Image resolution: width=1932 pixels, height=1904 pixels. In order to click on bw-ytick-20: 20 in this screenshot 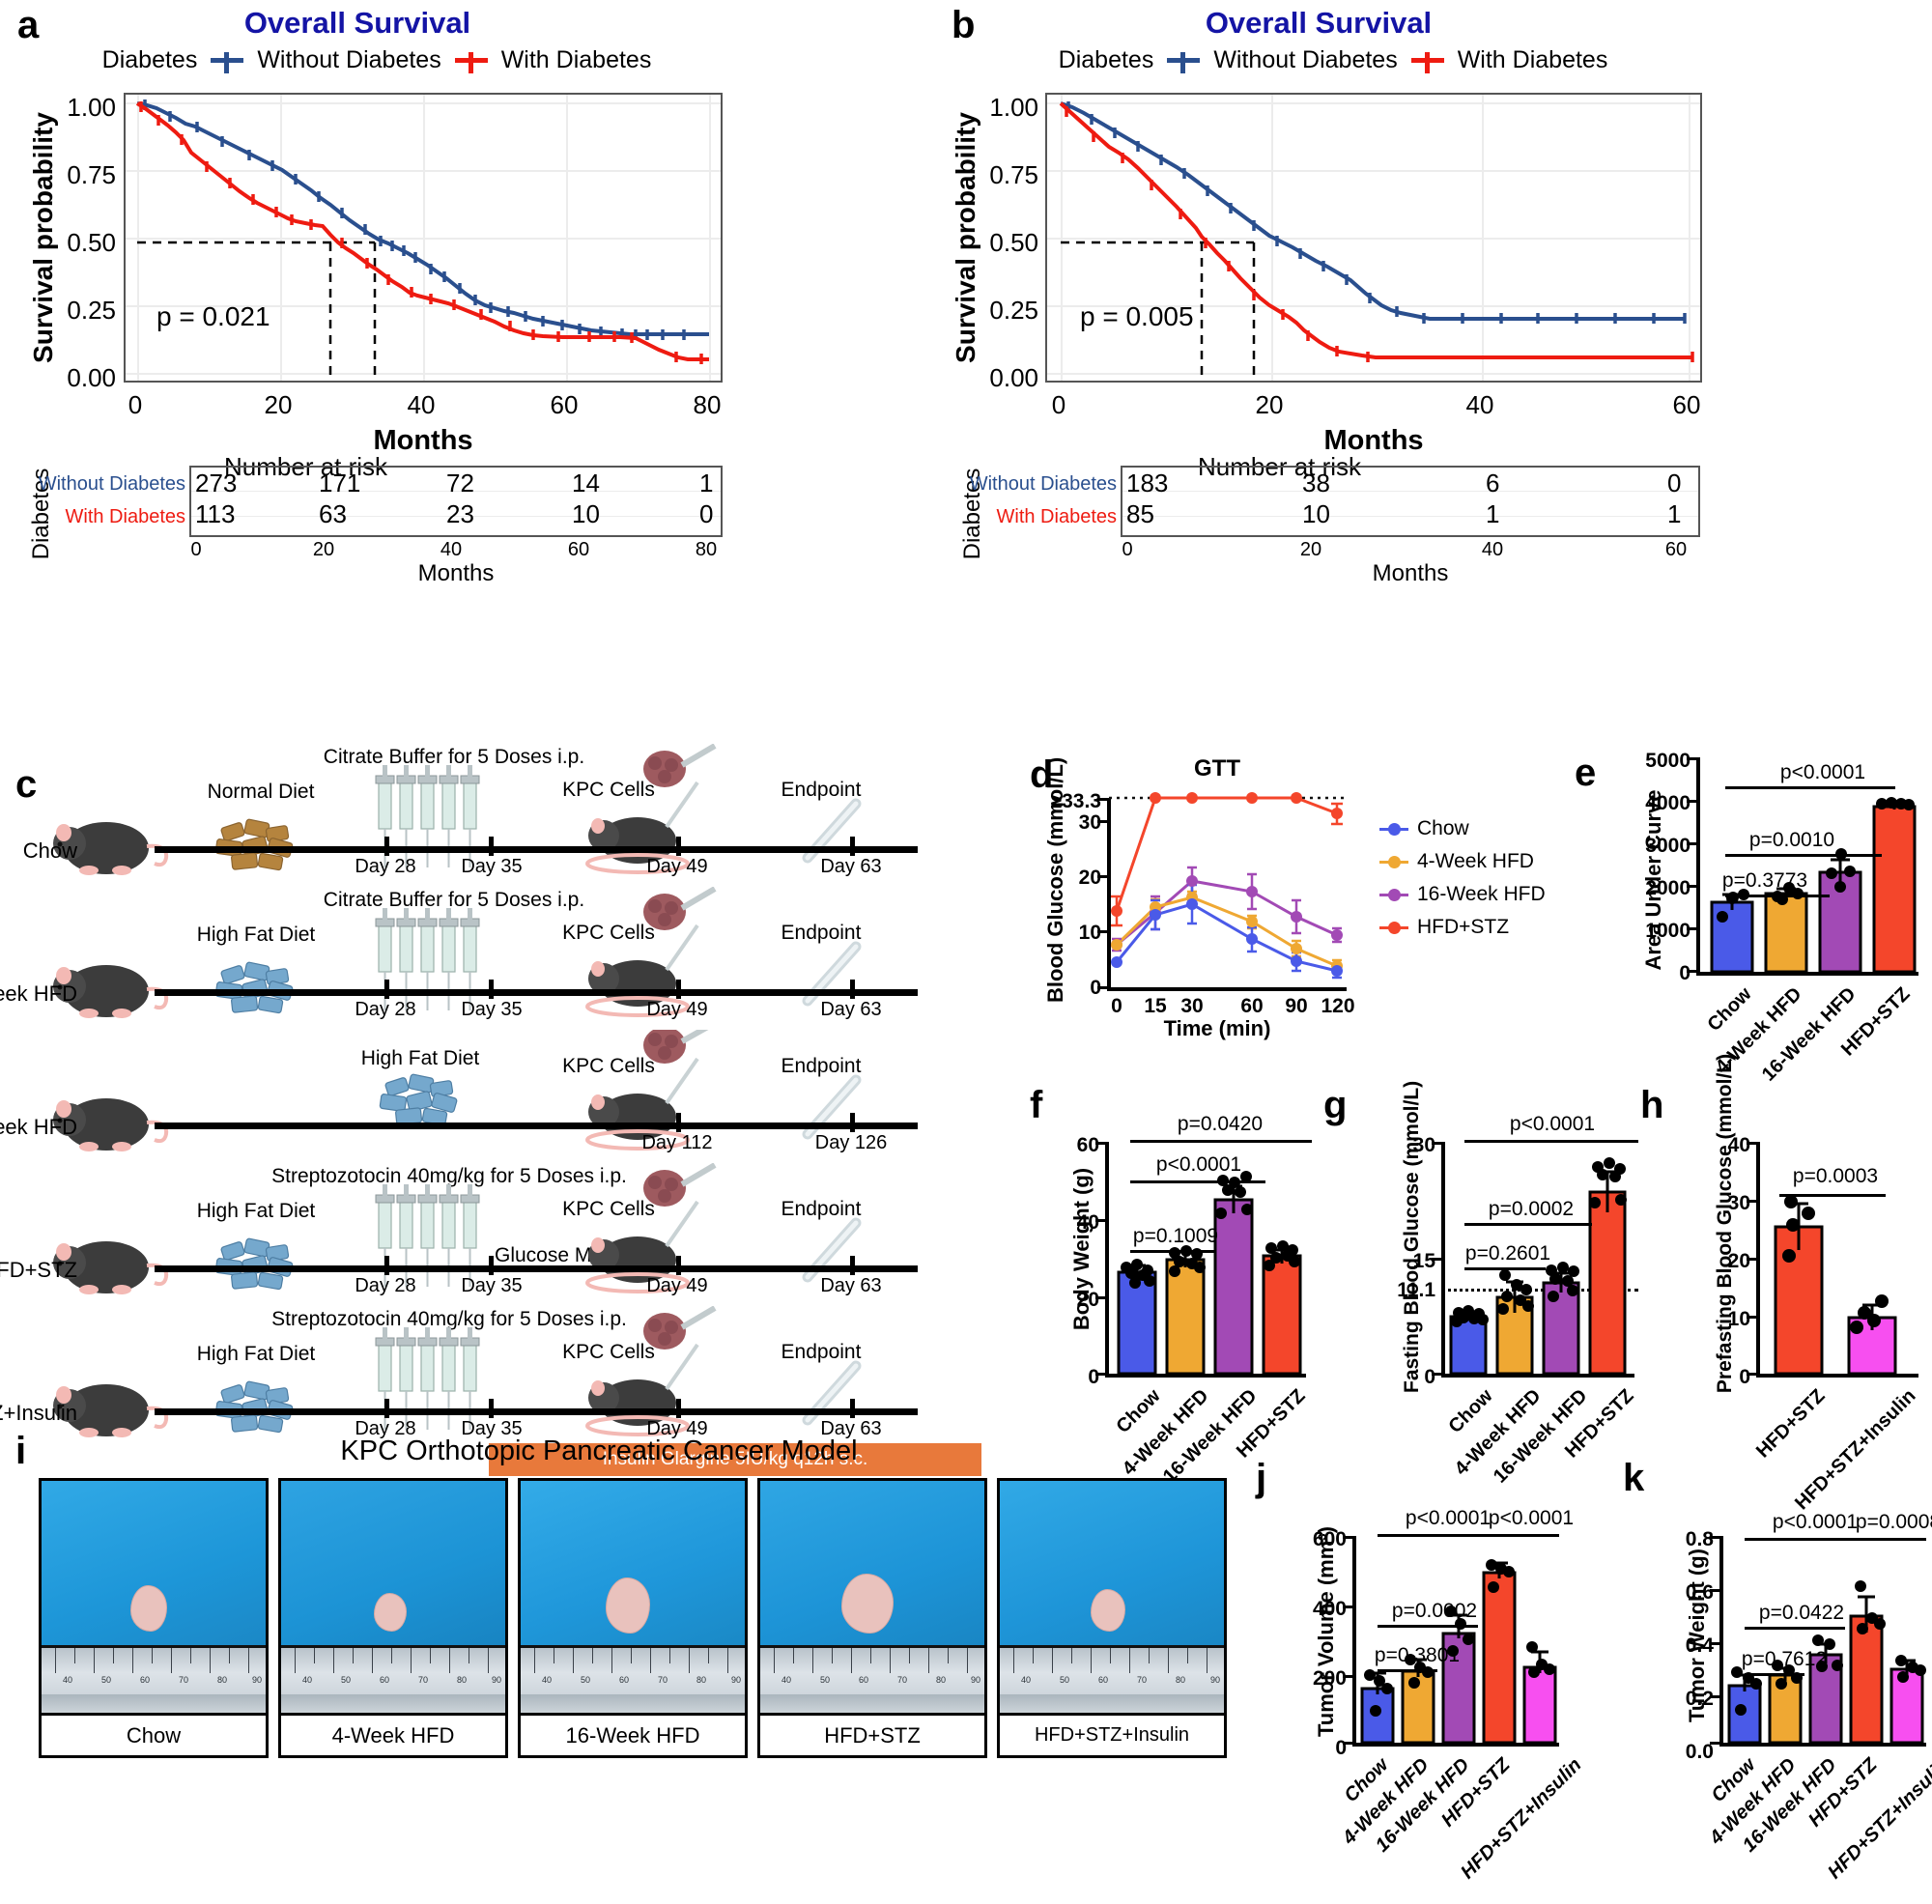, I will do `click(1087, 1300)`.